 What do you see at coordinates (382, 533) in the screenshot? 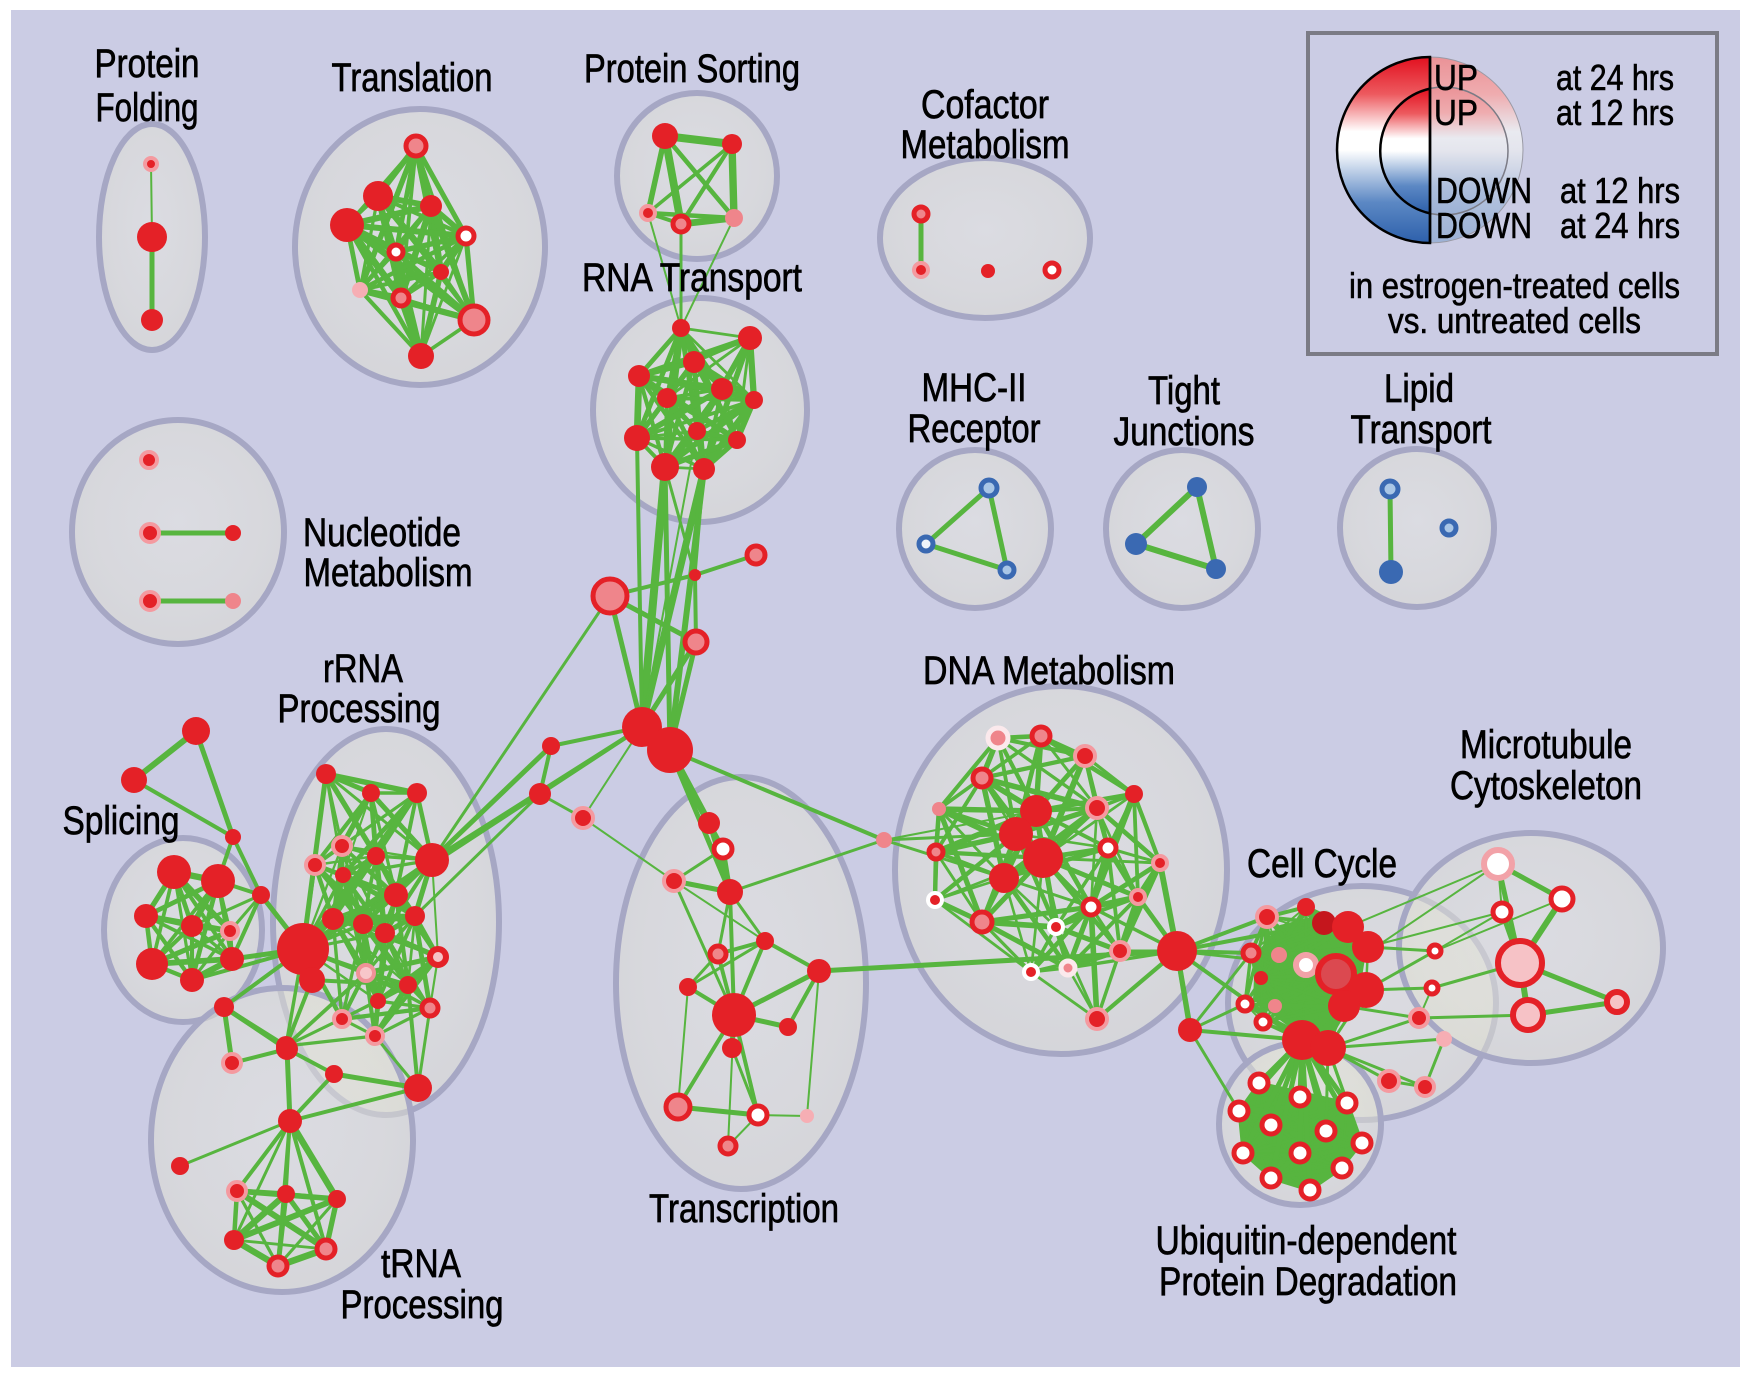
I see `svg-text: Nucleotide` at bounding box center [382, 533].